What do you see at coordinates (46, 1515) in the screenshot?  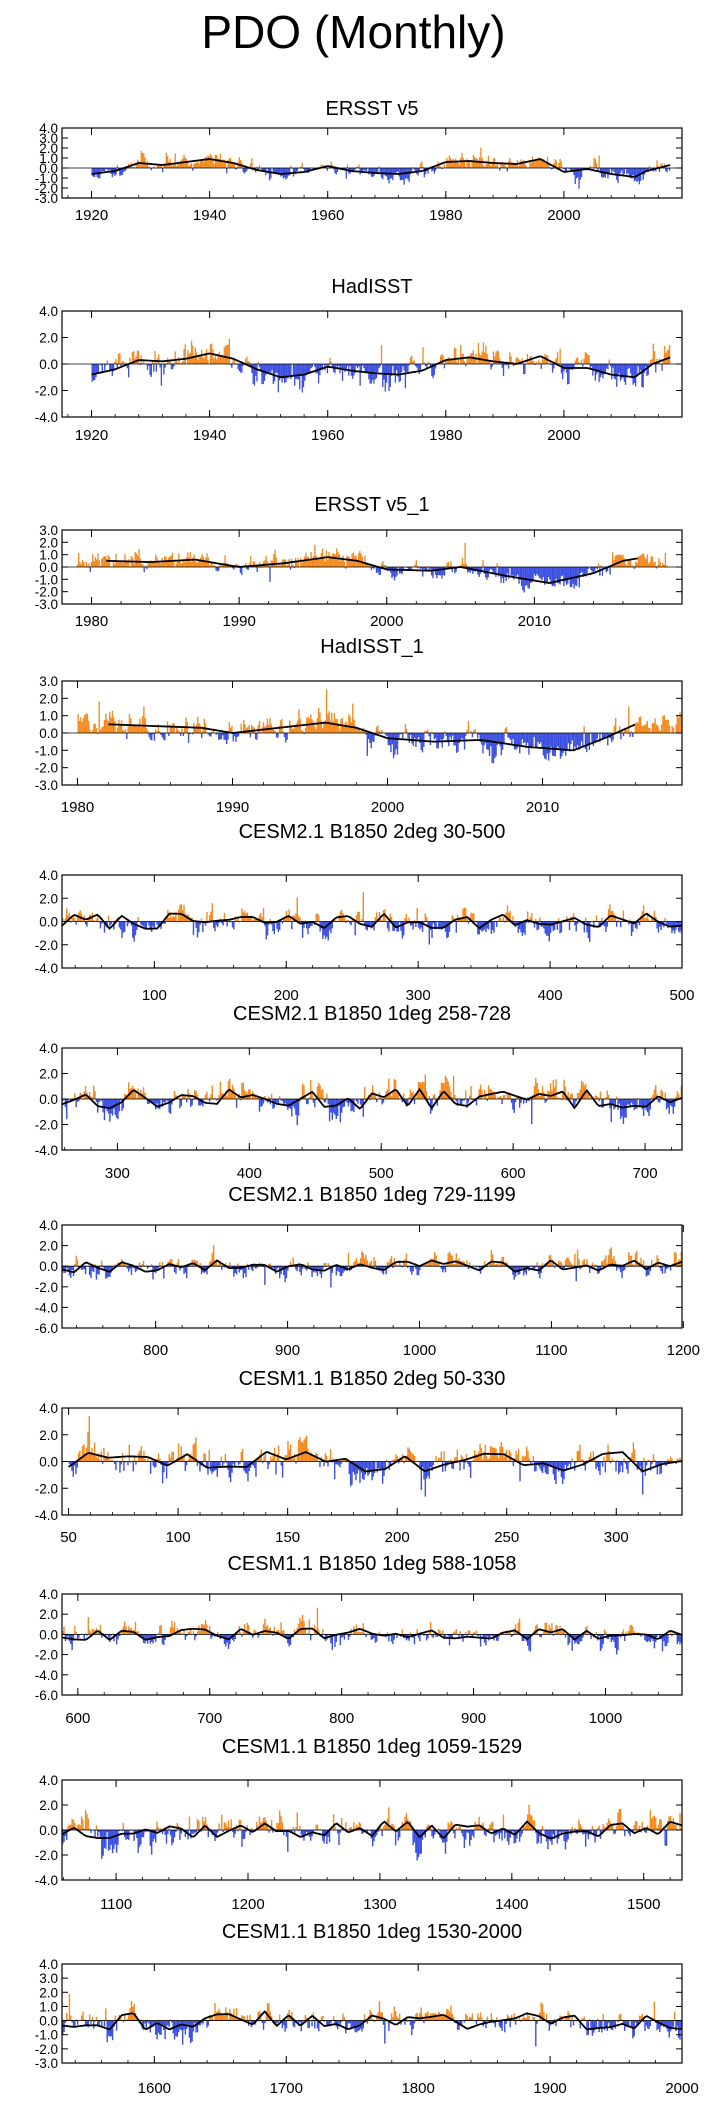 I see `y-tick-label: -4.0` at bounding box center [46, 1515].